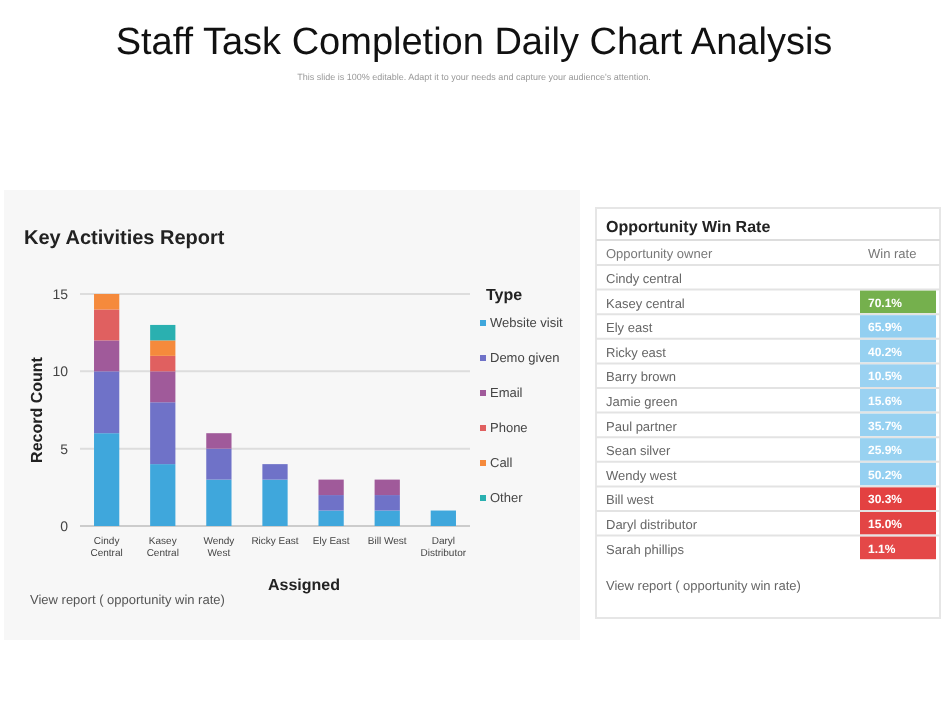  What do you see at coordinates (505, 295) in the screenshot?
I see `legend-title: Type` at bounding box center [505, 295].